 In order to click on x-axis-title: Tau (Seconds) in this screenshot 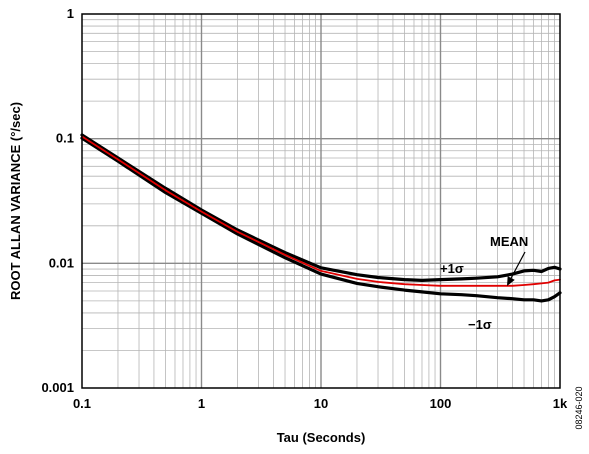, I will do `click(321, 437)`.